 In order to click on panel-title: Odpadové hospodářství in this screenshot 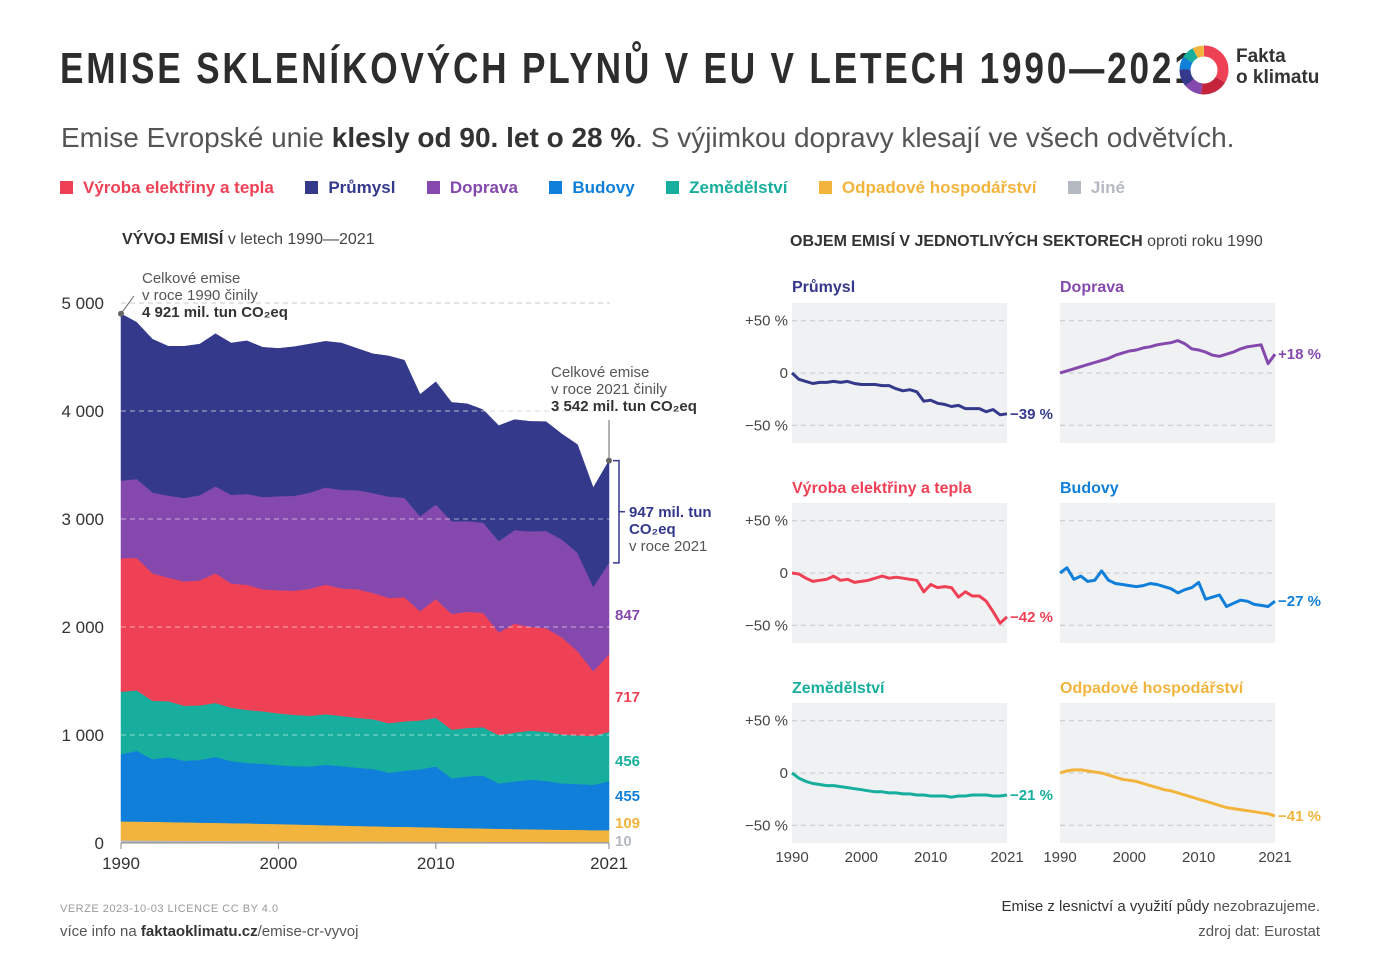, I will do `click(1152, 688)`.